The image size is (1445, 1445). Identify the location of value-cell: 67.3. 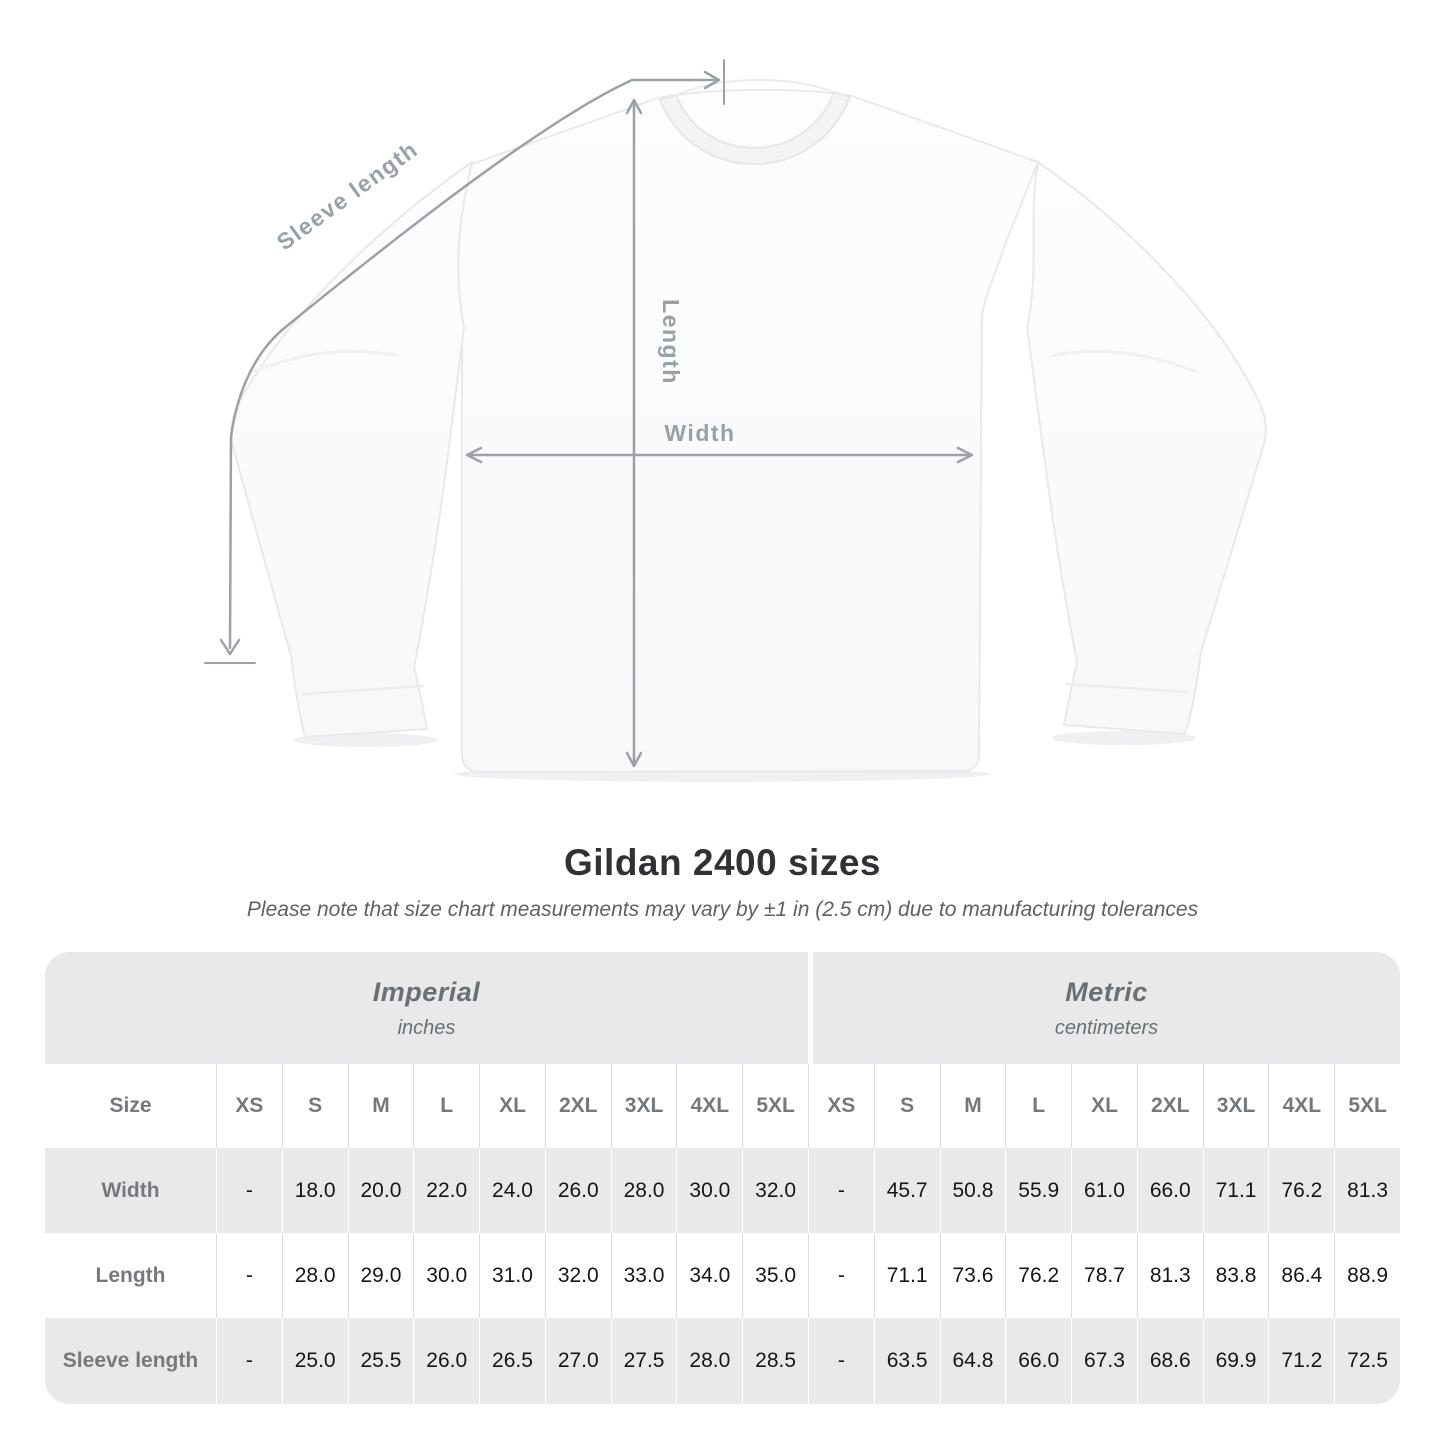
(1104, 1361).